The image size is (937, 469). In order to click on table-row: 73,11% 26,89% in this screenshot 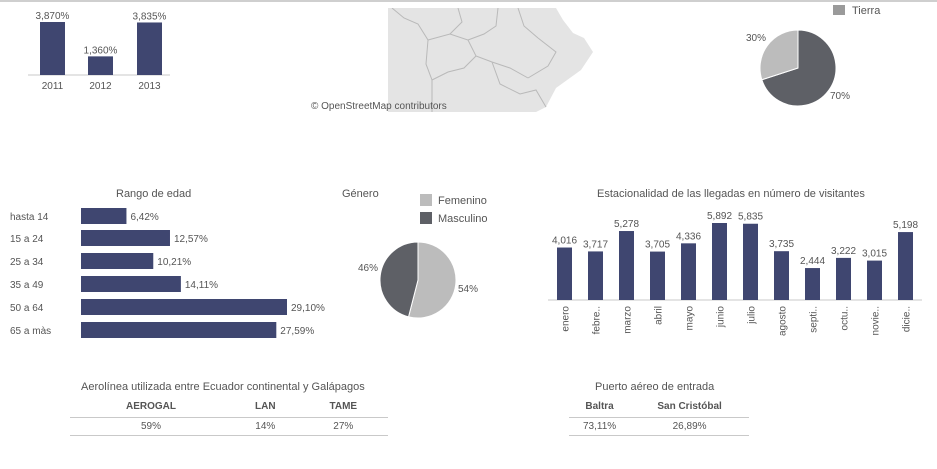, I will do `click(659, 426)`.